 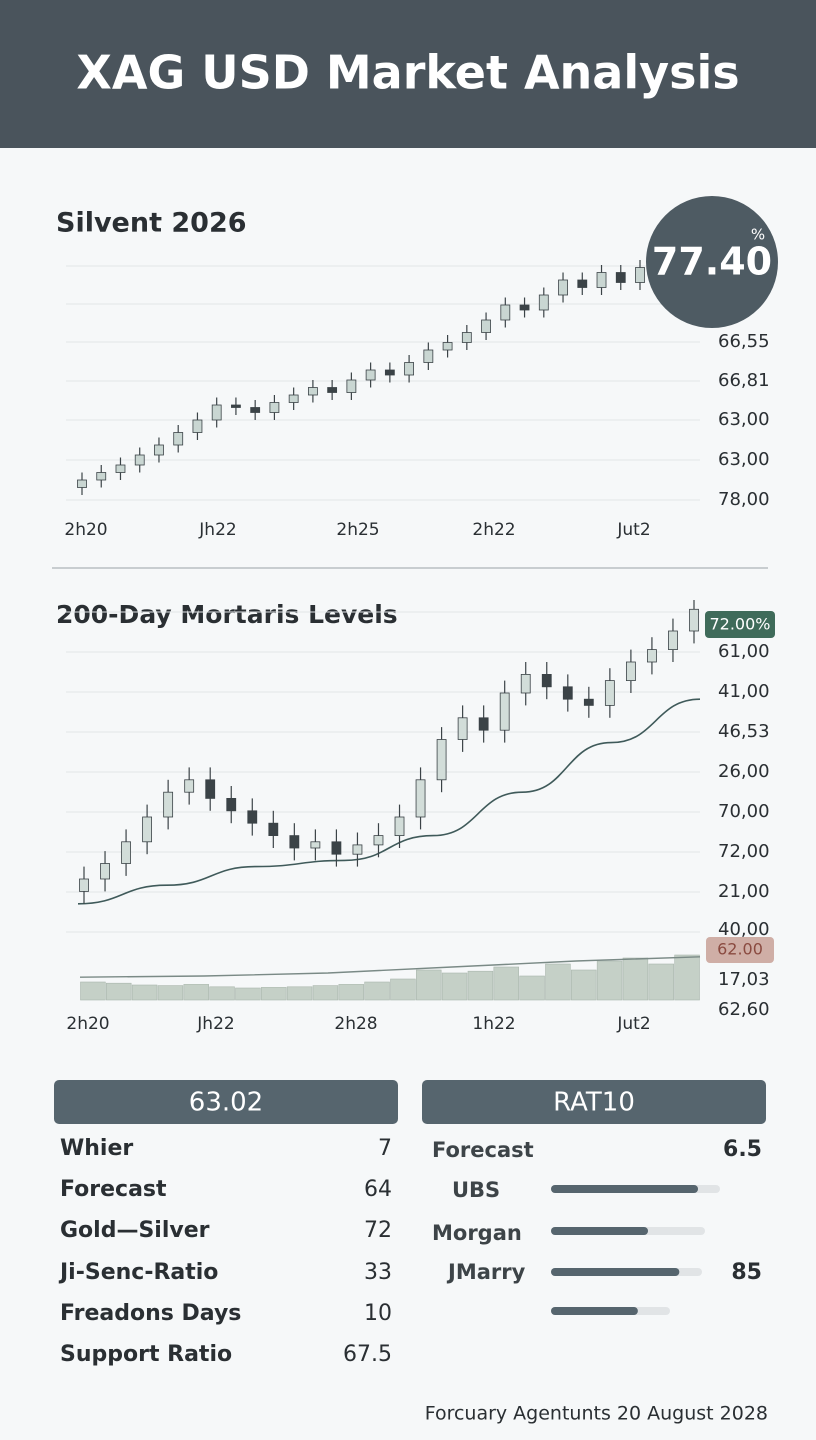 I want to click on x-axis-label: 2h25, so click(x=357, y=530).